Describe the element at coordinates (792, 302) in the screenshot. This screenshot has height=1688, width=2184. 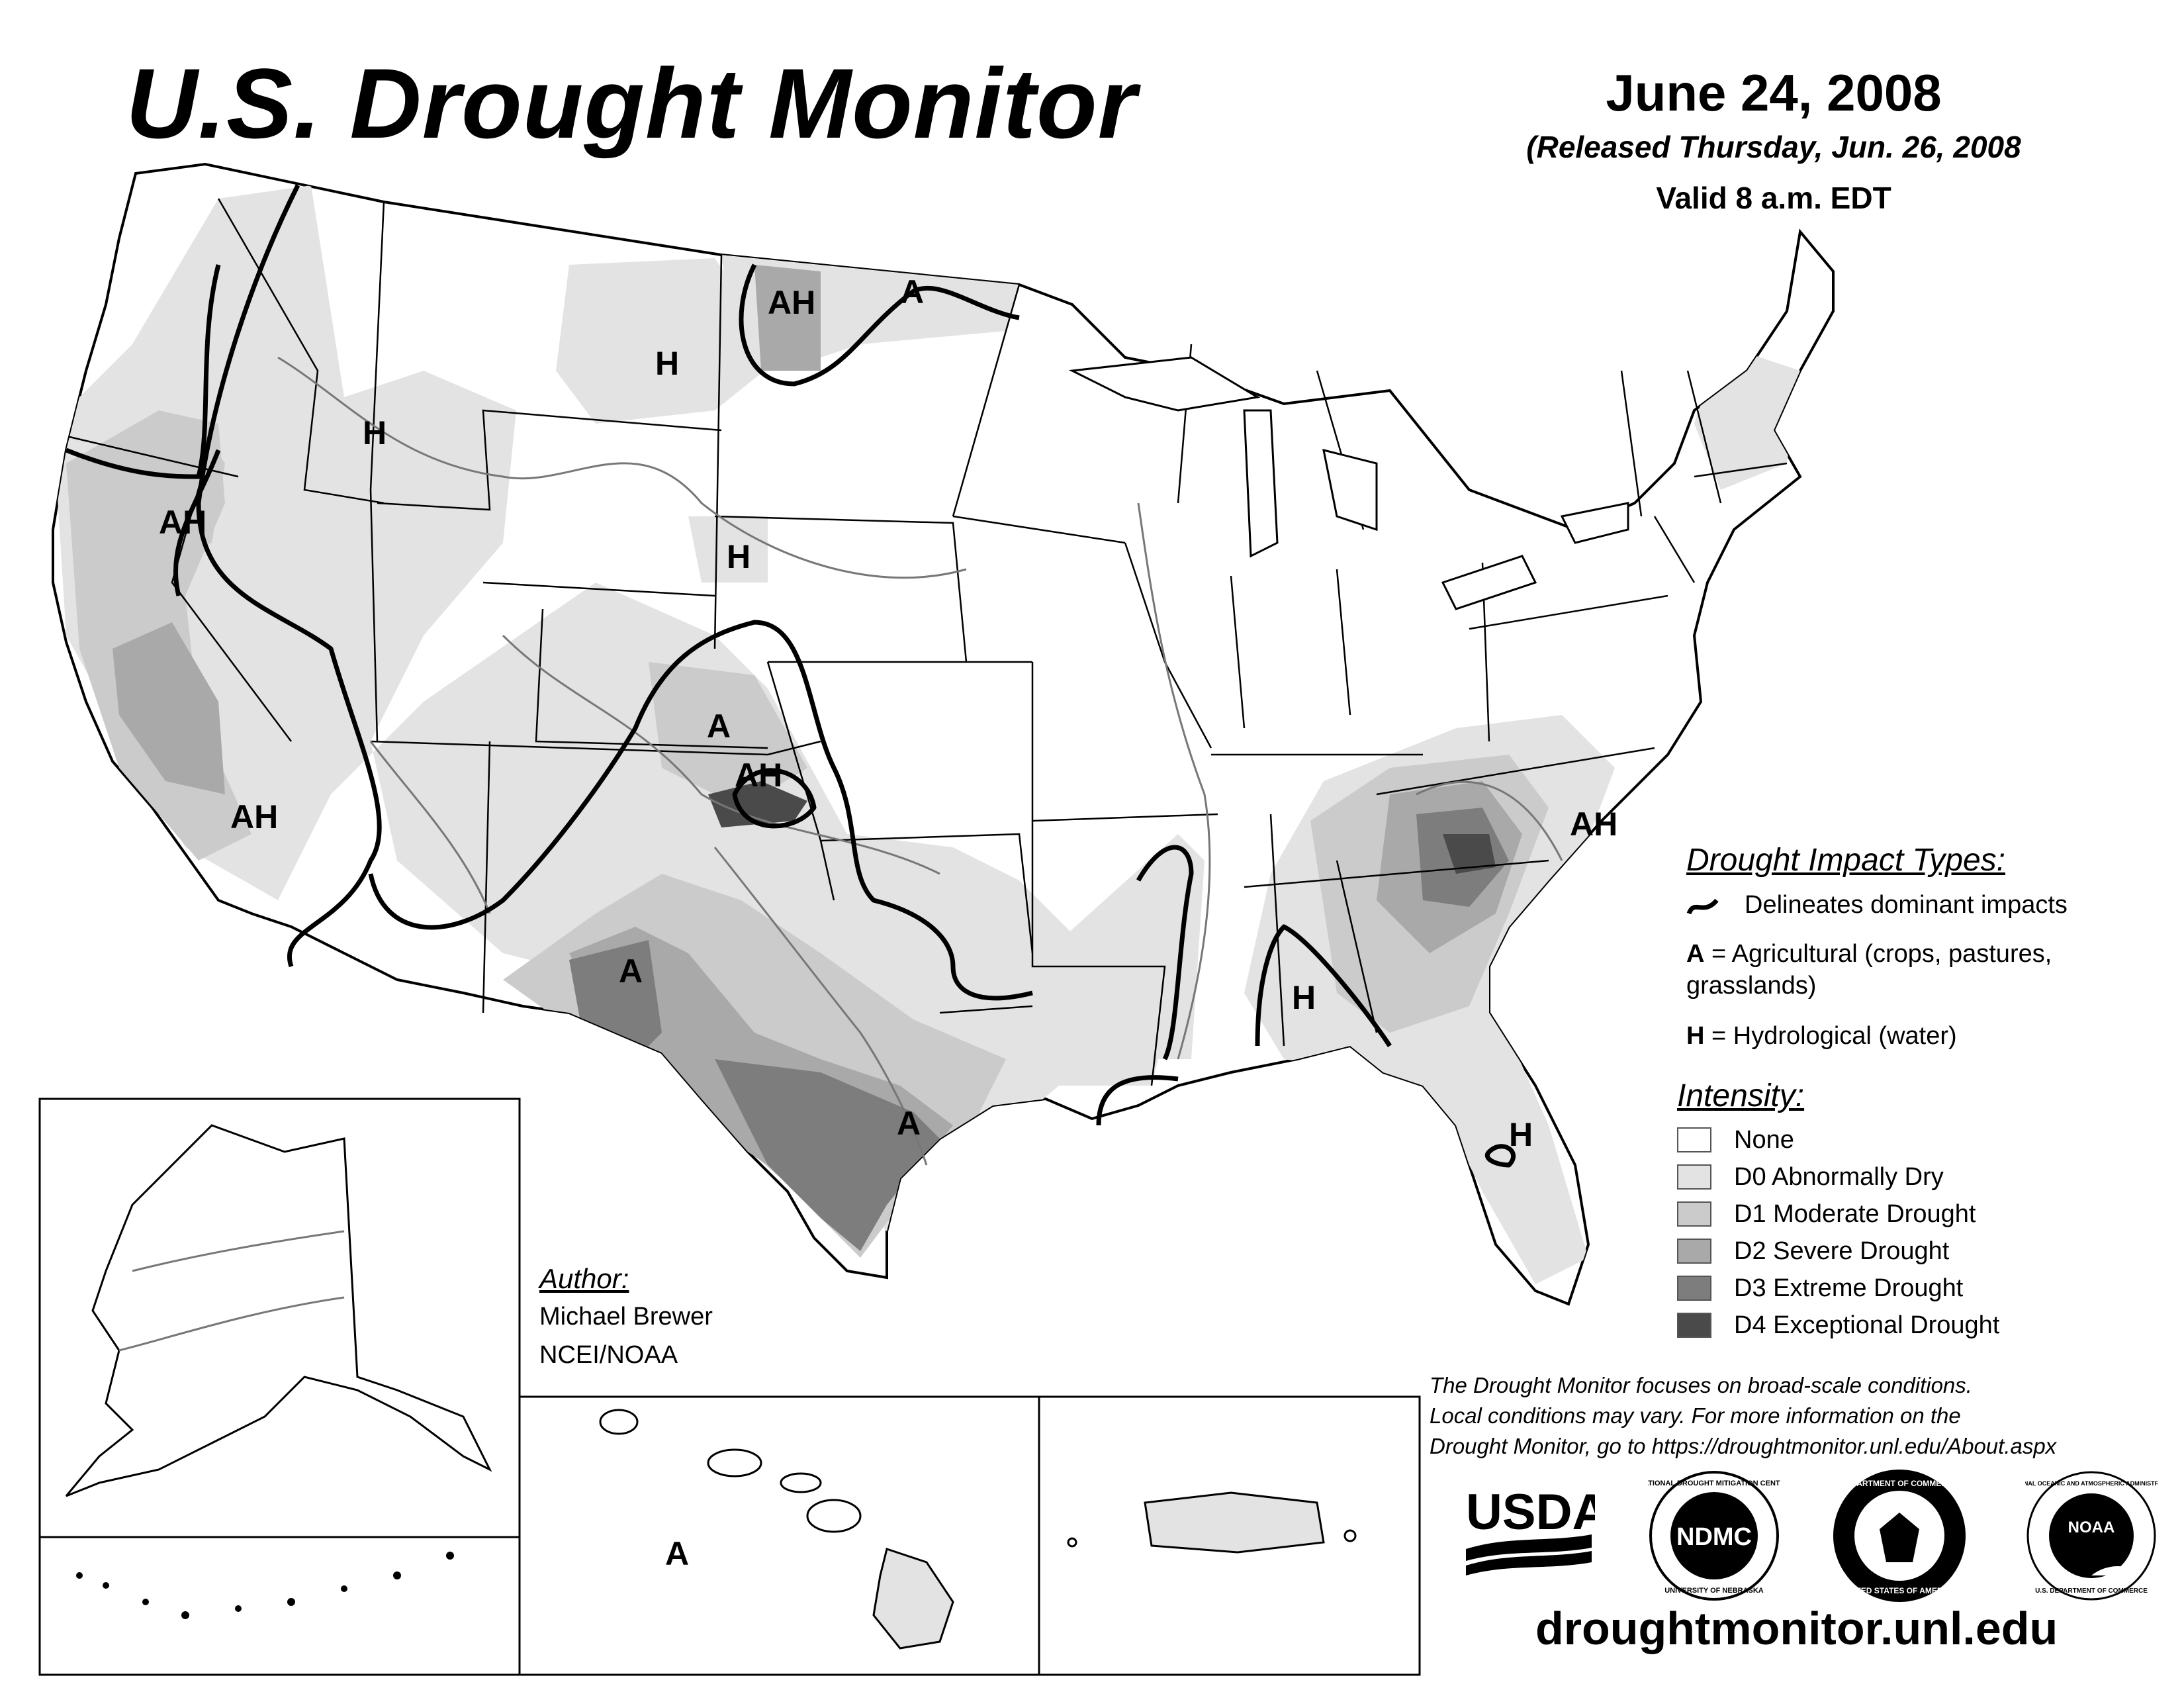
I see `label-nd-ah: AH` at that location.